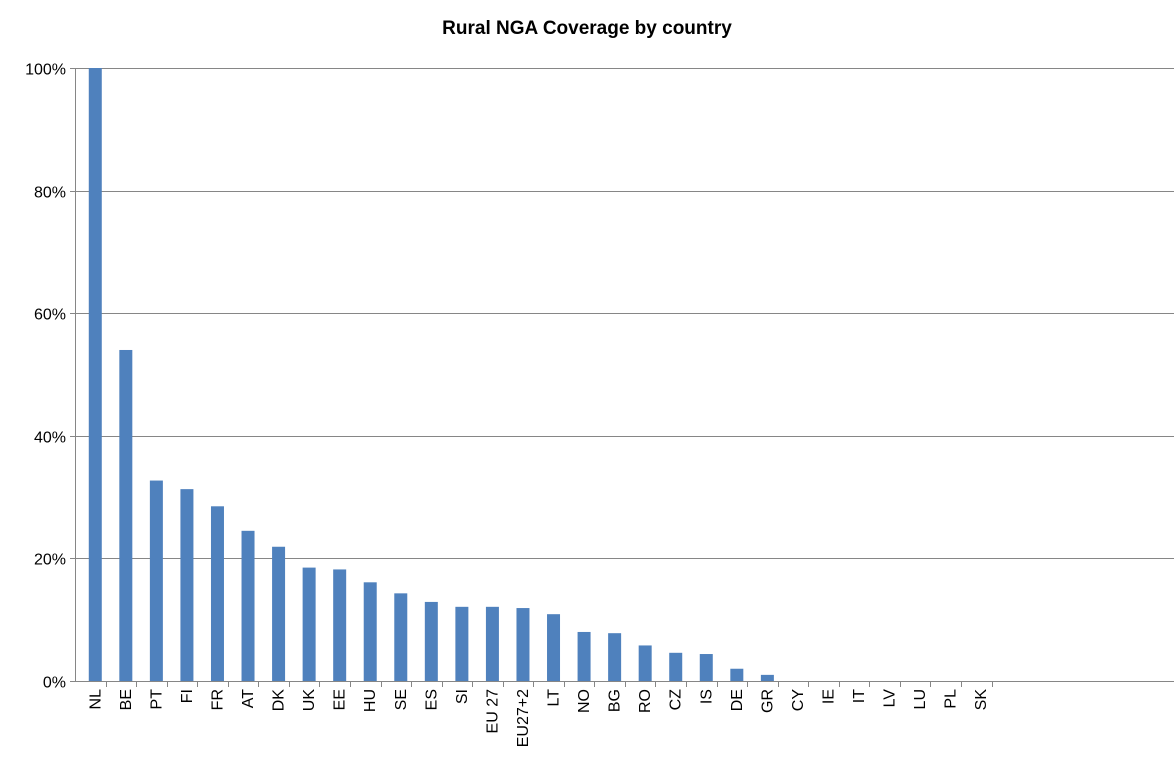  Describe the element at coordinates (706, 696) in the screenshot. I see `x-tick-label: IS` at that location.